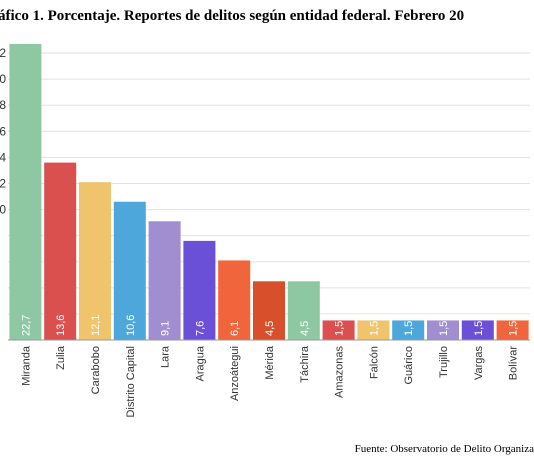 Image resolution: width=534 pixels, height=462 pixels. Describe the element at coordinates (374, 362) in the screenshot. I see `x-tick-label: Falcón` at that location.